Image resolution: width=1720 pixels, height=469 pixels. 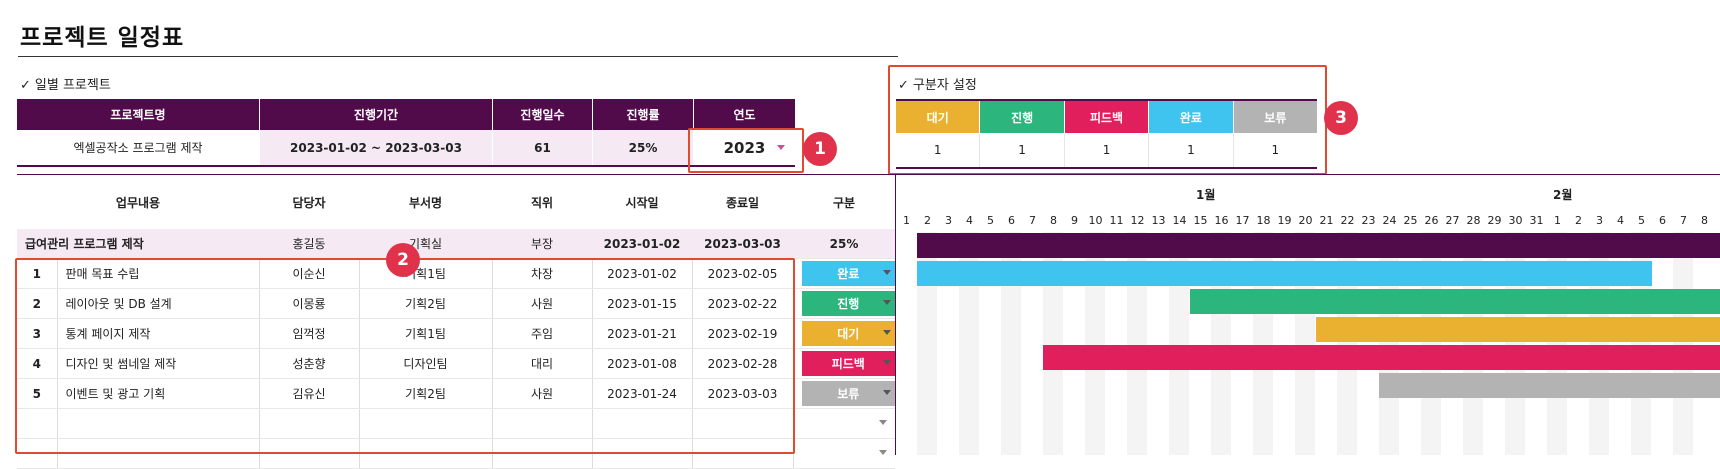 What do you see at coordinates (1368, 220) in the screenshot?
I see `gantt-day-label: 23` at bounding box center [1368, 220].